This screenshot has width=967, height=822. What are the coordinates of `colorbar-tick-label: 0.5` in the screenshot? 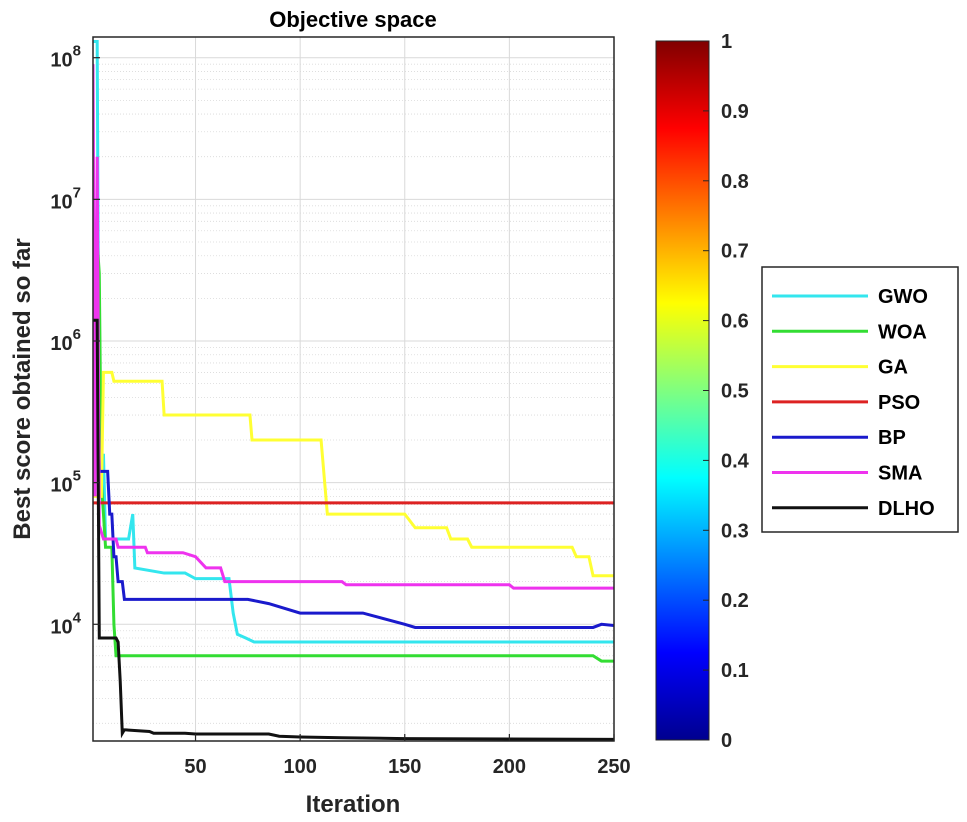 It's located at (735, 392).